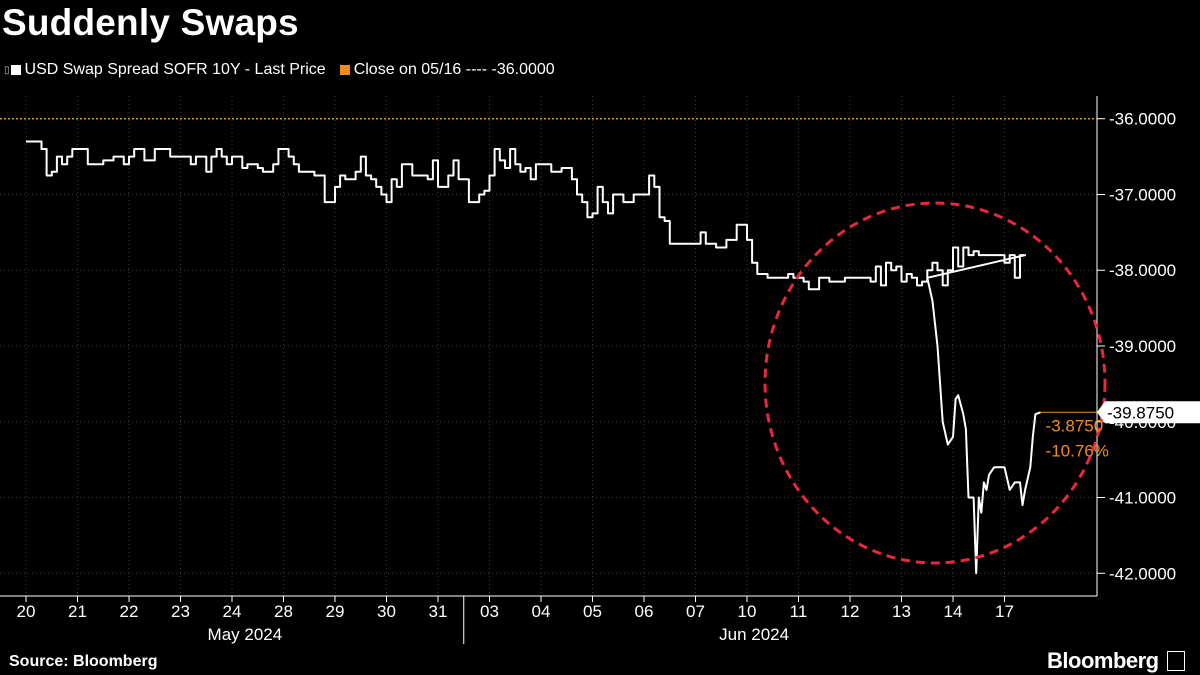  What do you see at coordinates (644, 611) in the screenshot?
I see `x-tick-label: 06` at bounding box center [644, 611].